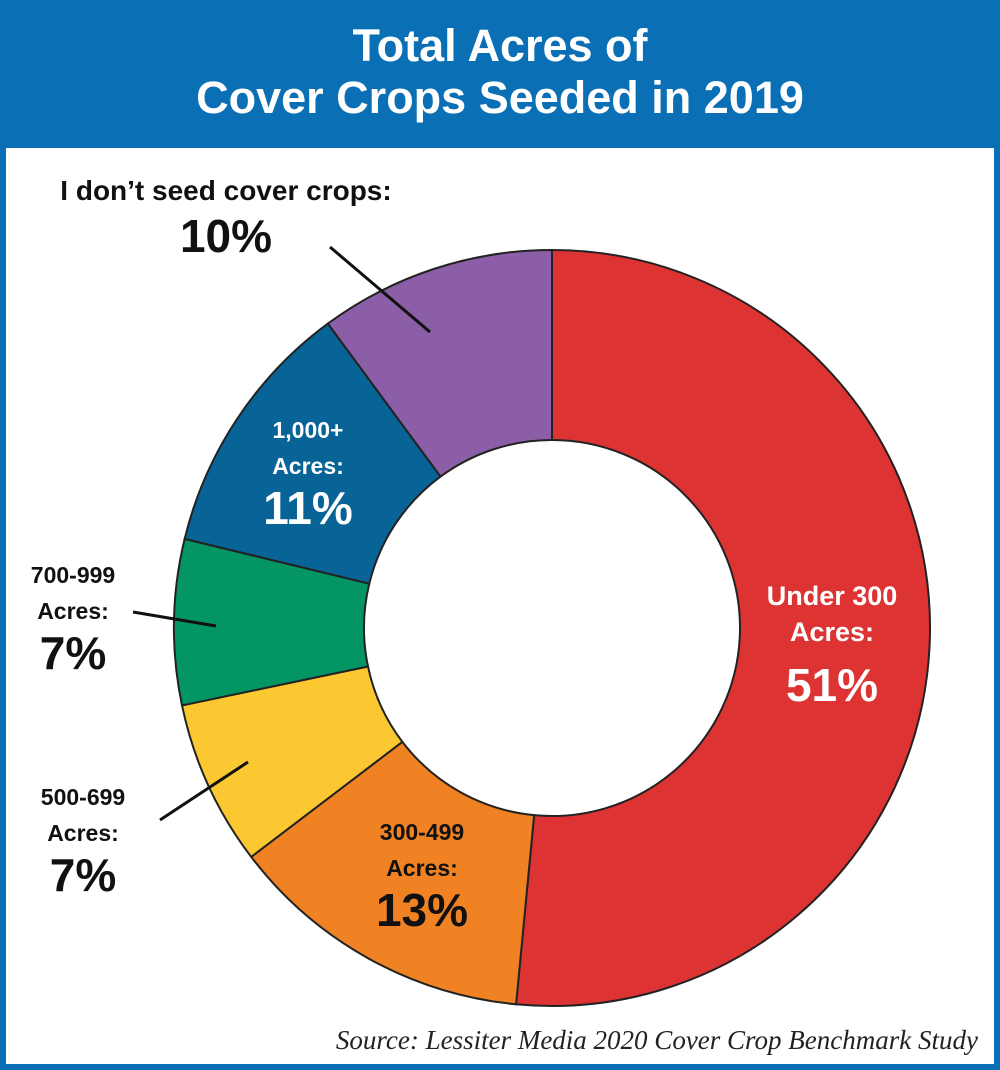  What do you see at coordinates (500, 97) in the screenshot?
I see `chart-title-line-2: Cover Crops Seeded in 2019` at bounding box center [500, 97].